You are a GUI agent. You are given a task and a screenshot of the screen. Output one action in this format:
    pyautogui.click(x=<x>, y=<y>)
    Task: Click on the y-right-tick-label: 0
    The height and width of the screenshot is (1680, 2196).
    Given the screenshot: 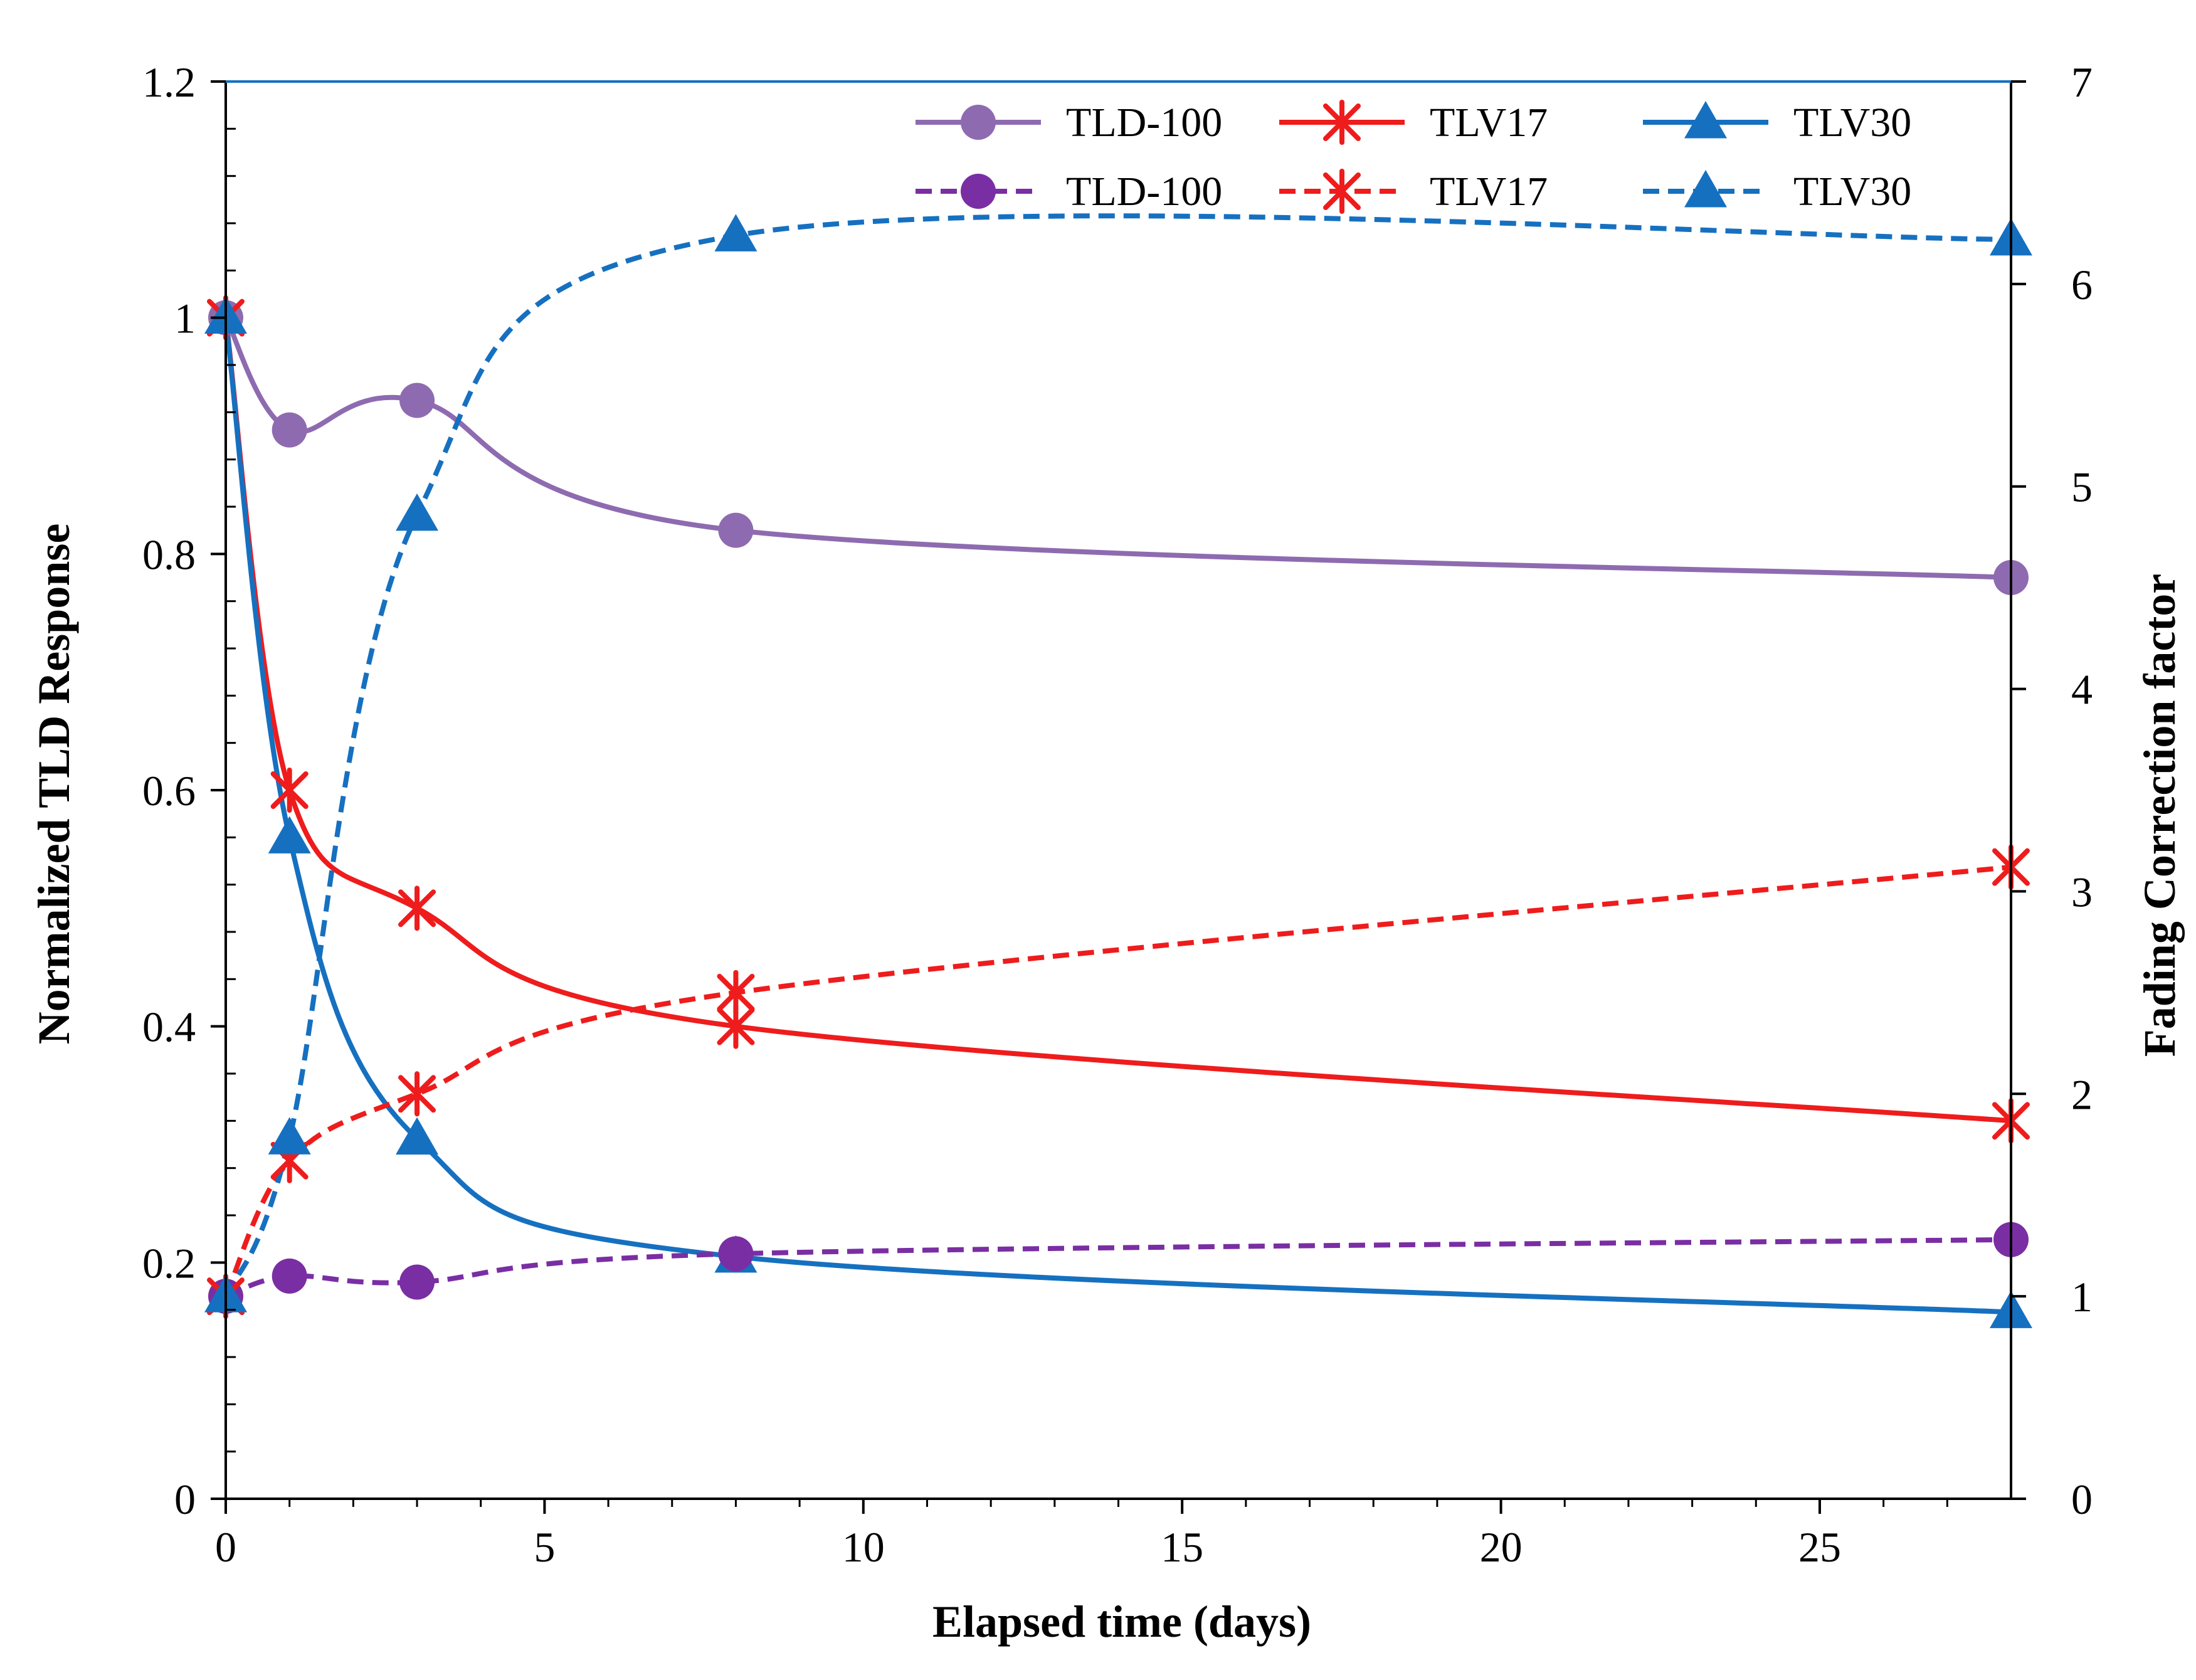 What is the action you would take?
    pyautogui.click(x=2082, y=1500)
    